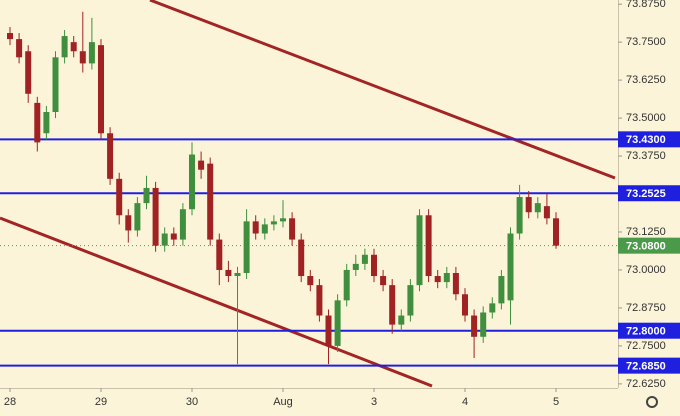  What do you see at coordinates (646, 247) in the screenshot?
I see `last-price-label: 73.0800` at bounding box center [646, 247].